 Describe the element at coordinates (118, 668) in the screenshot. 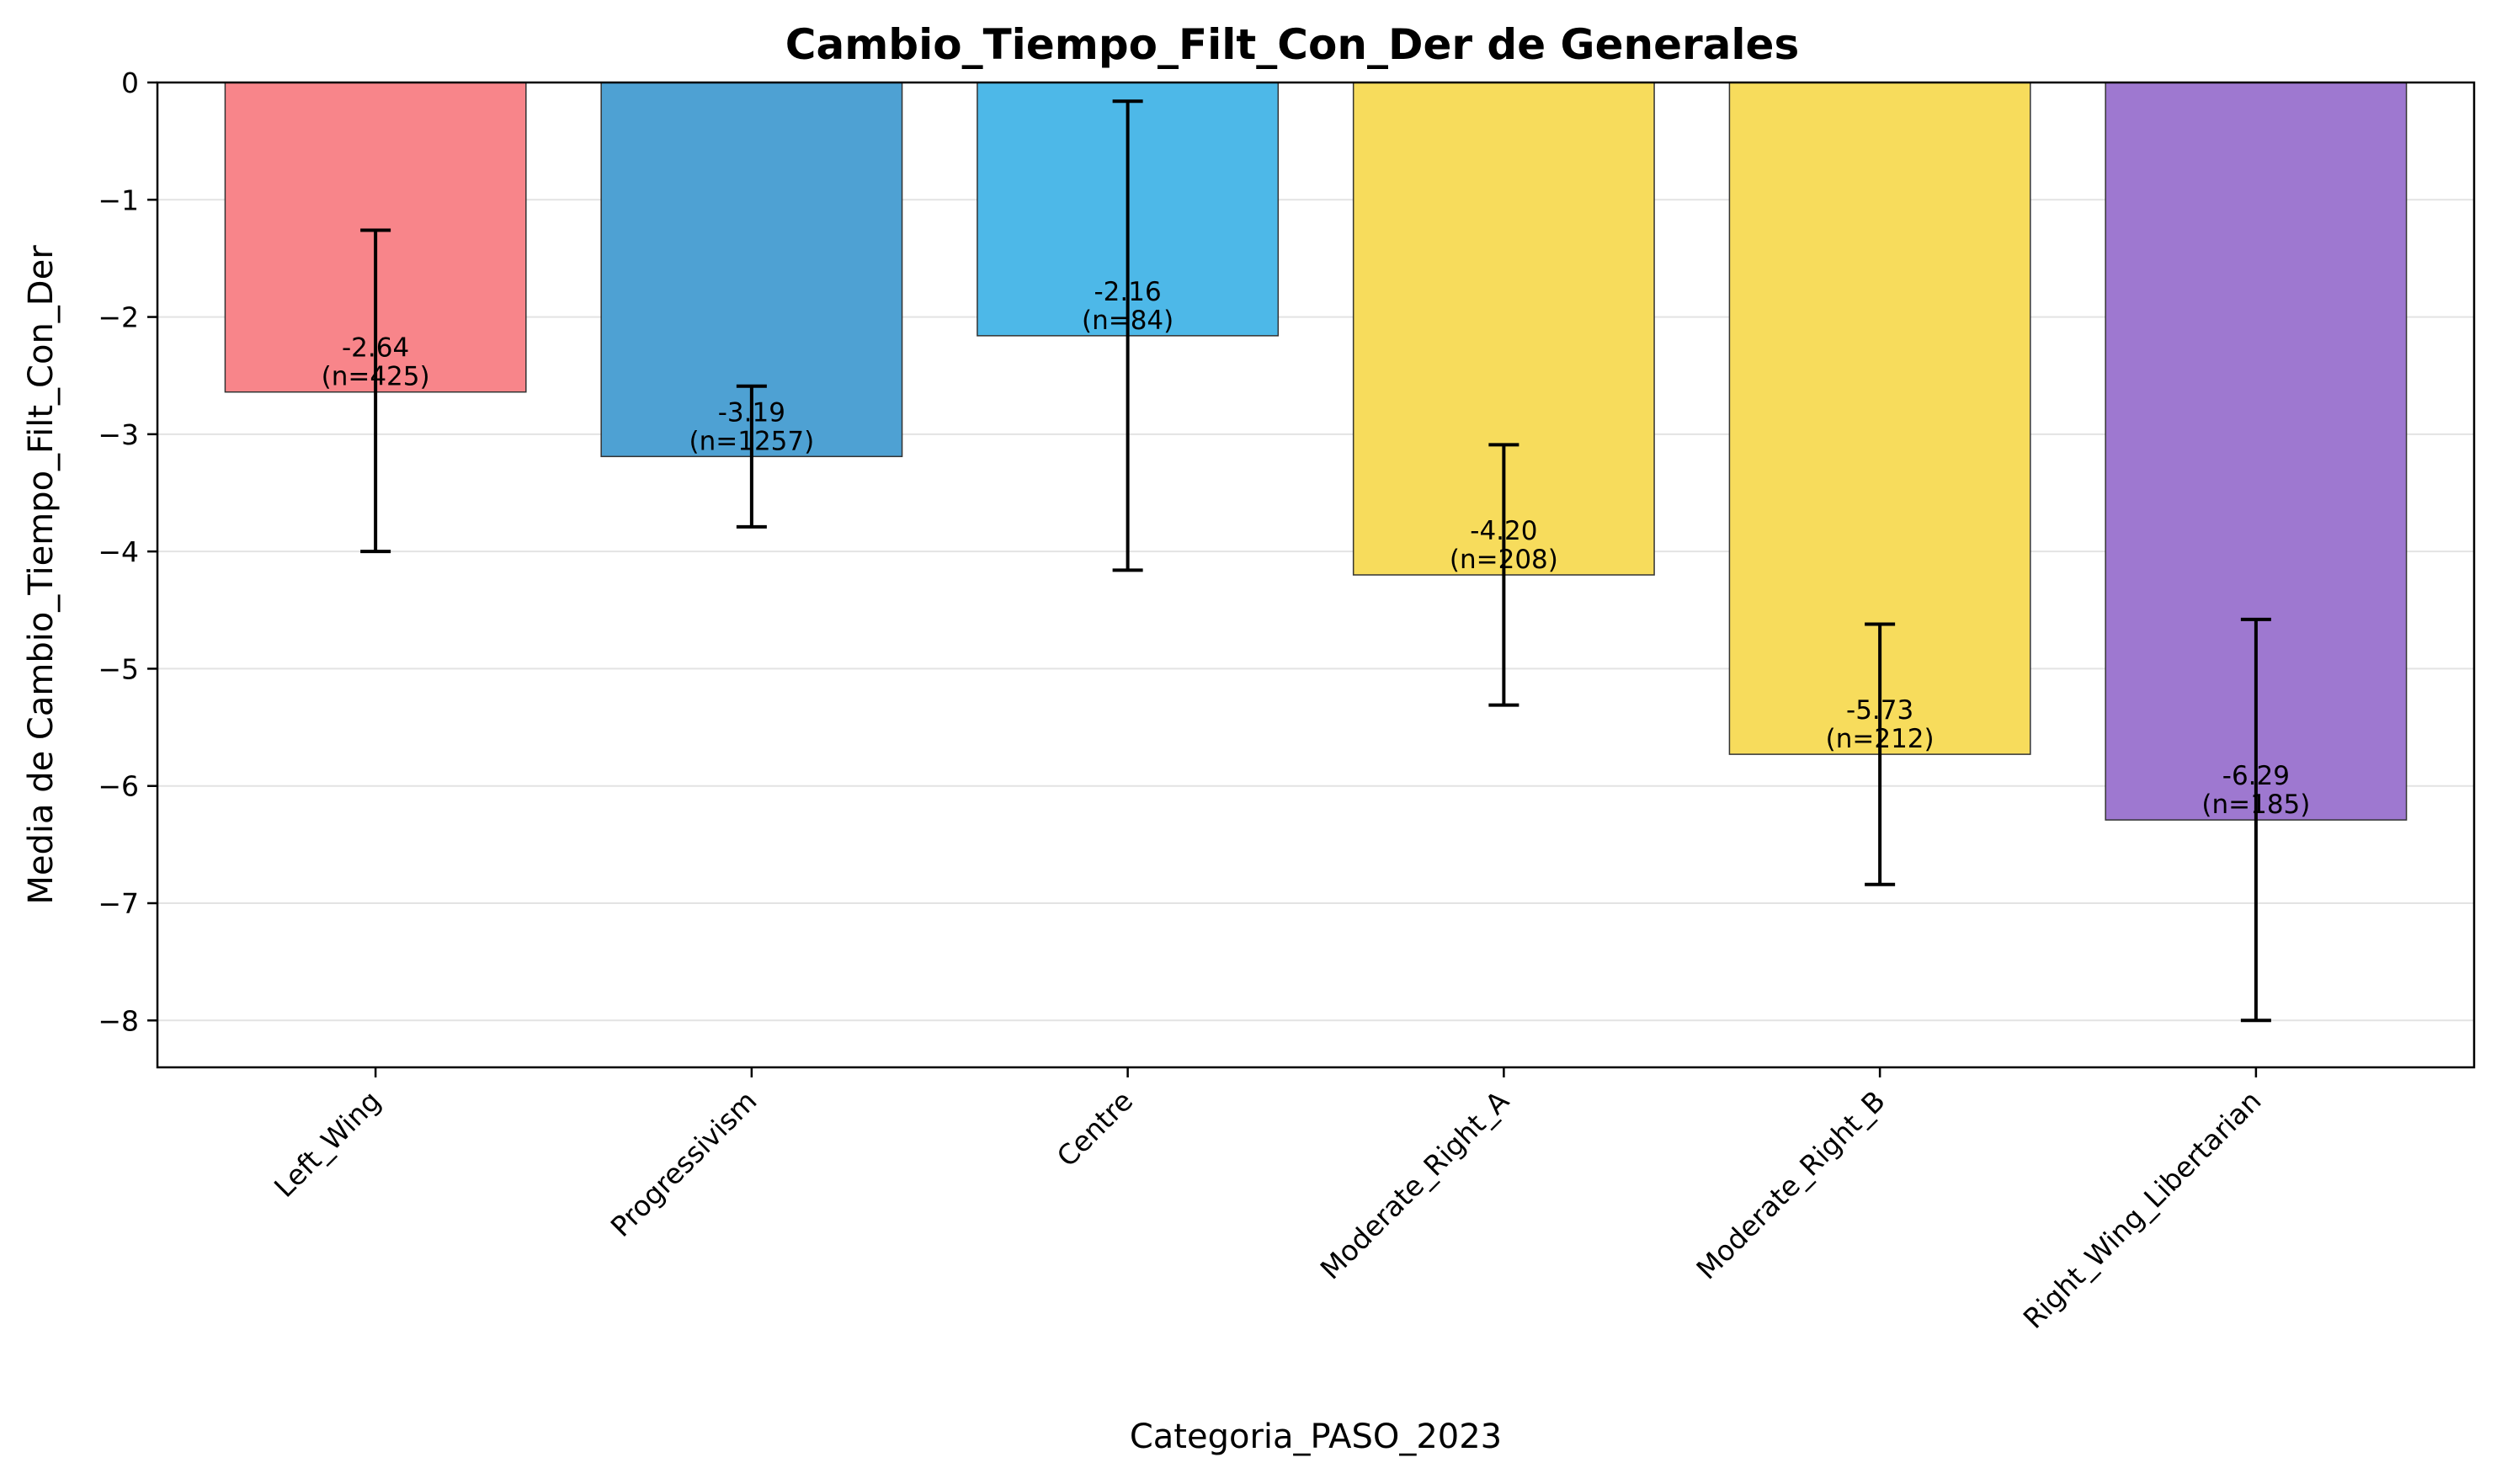

I see `y-tick-label: −5` at that location.